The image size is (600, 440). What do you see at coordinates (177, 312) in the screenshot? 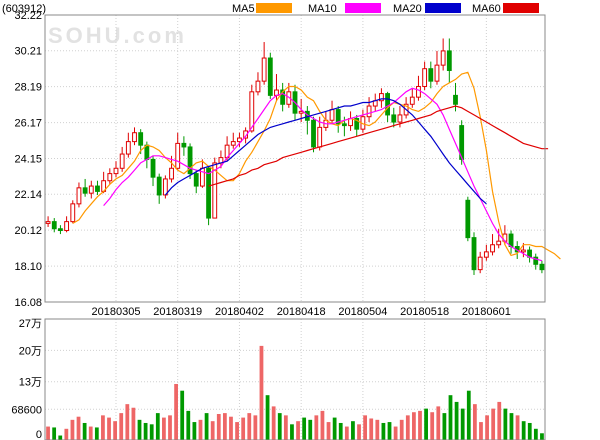
I see `x-tick-label: 20180319` at bounding box center [177, 312].